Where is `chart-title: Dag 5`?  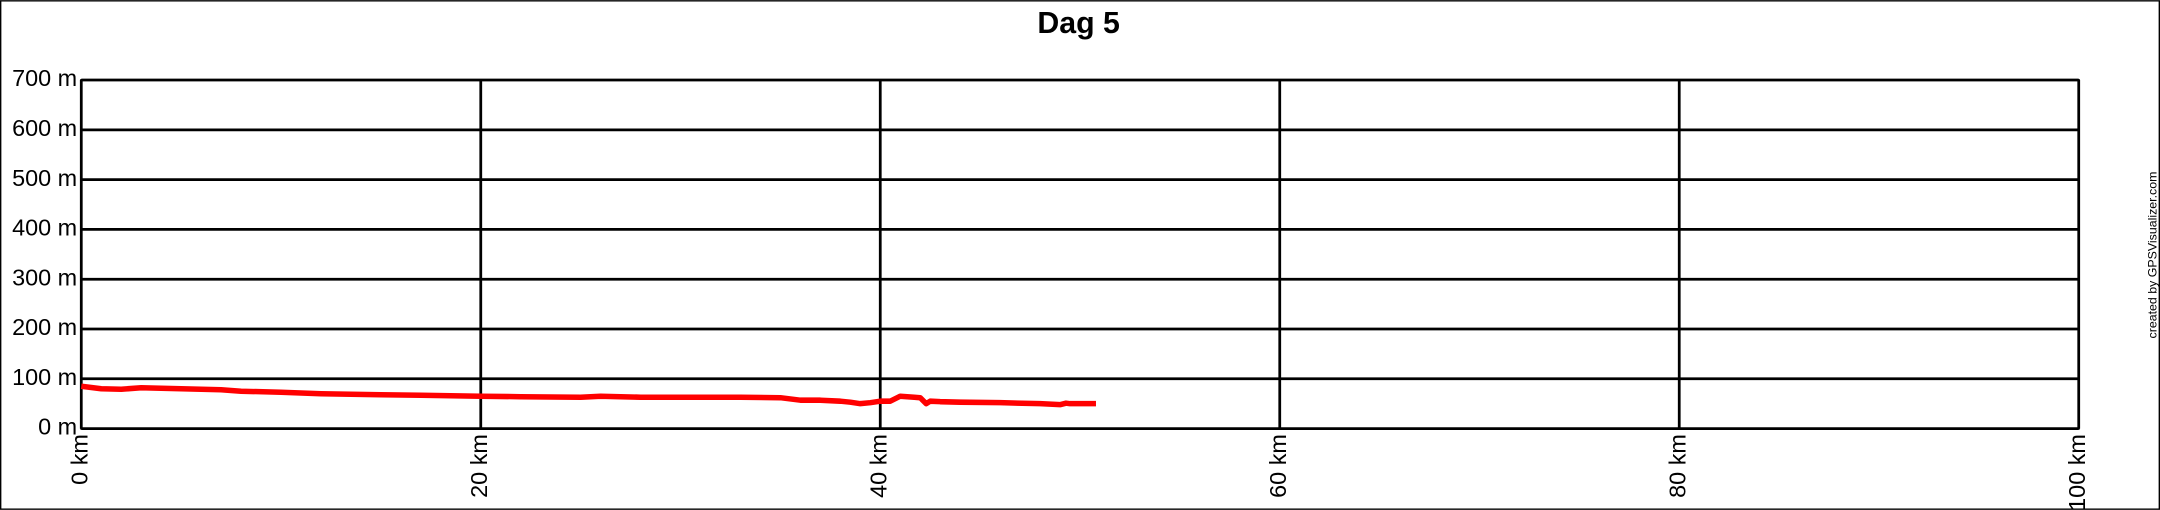 chart-title: Dag 5 is located at coordinates (1078, 23).